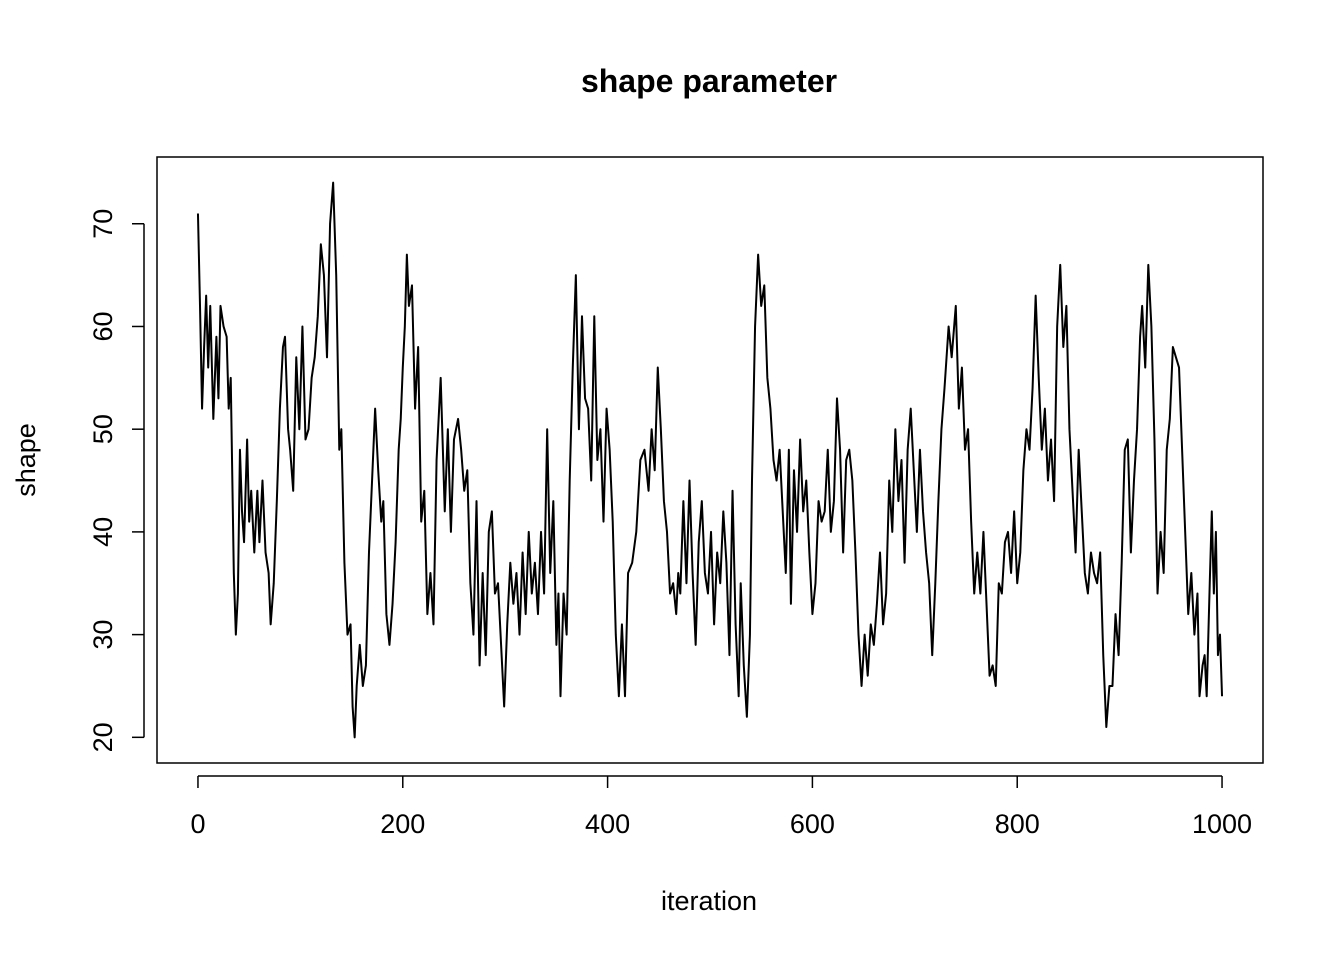  I want to click on x-tick-label: 400, so click(607, 824).